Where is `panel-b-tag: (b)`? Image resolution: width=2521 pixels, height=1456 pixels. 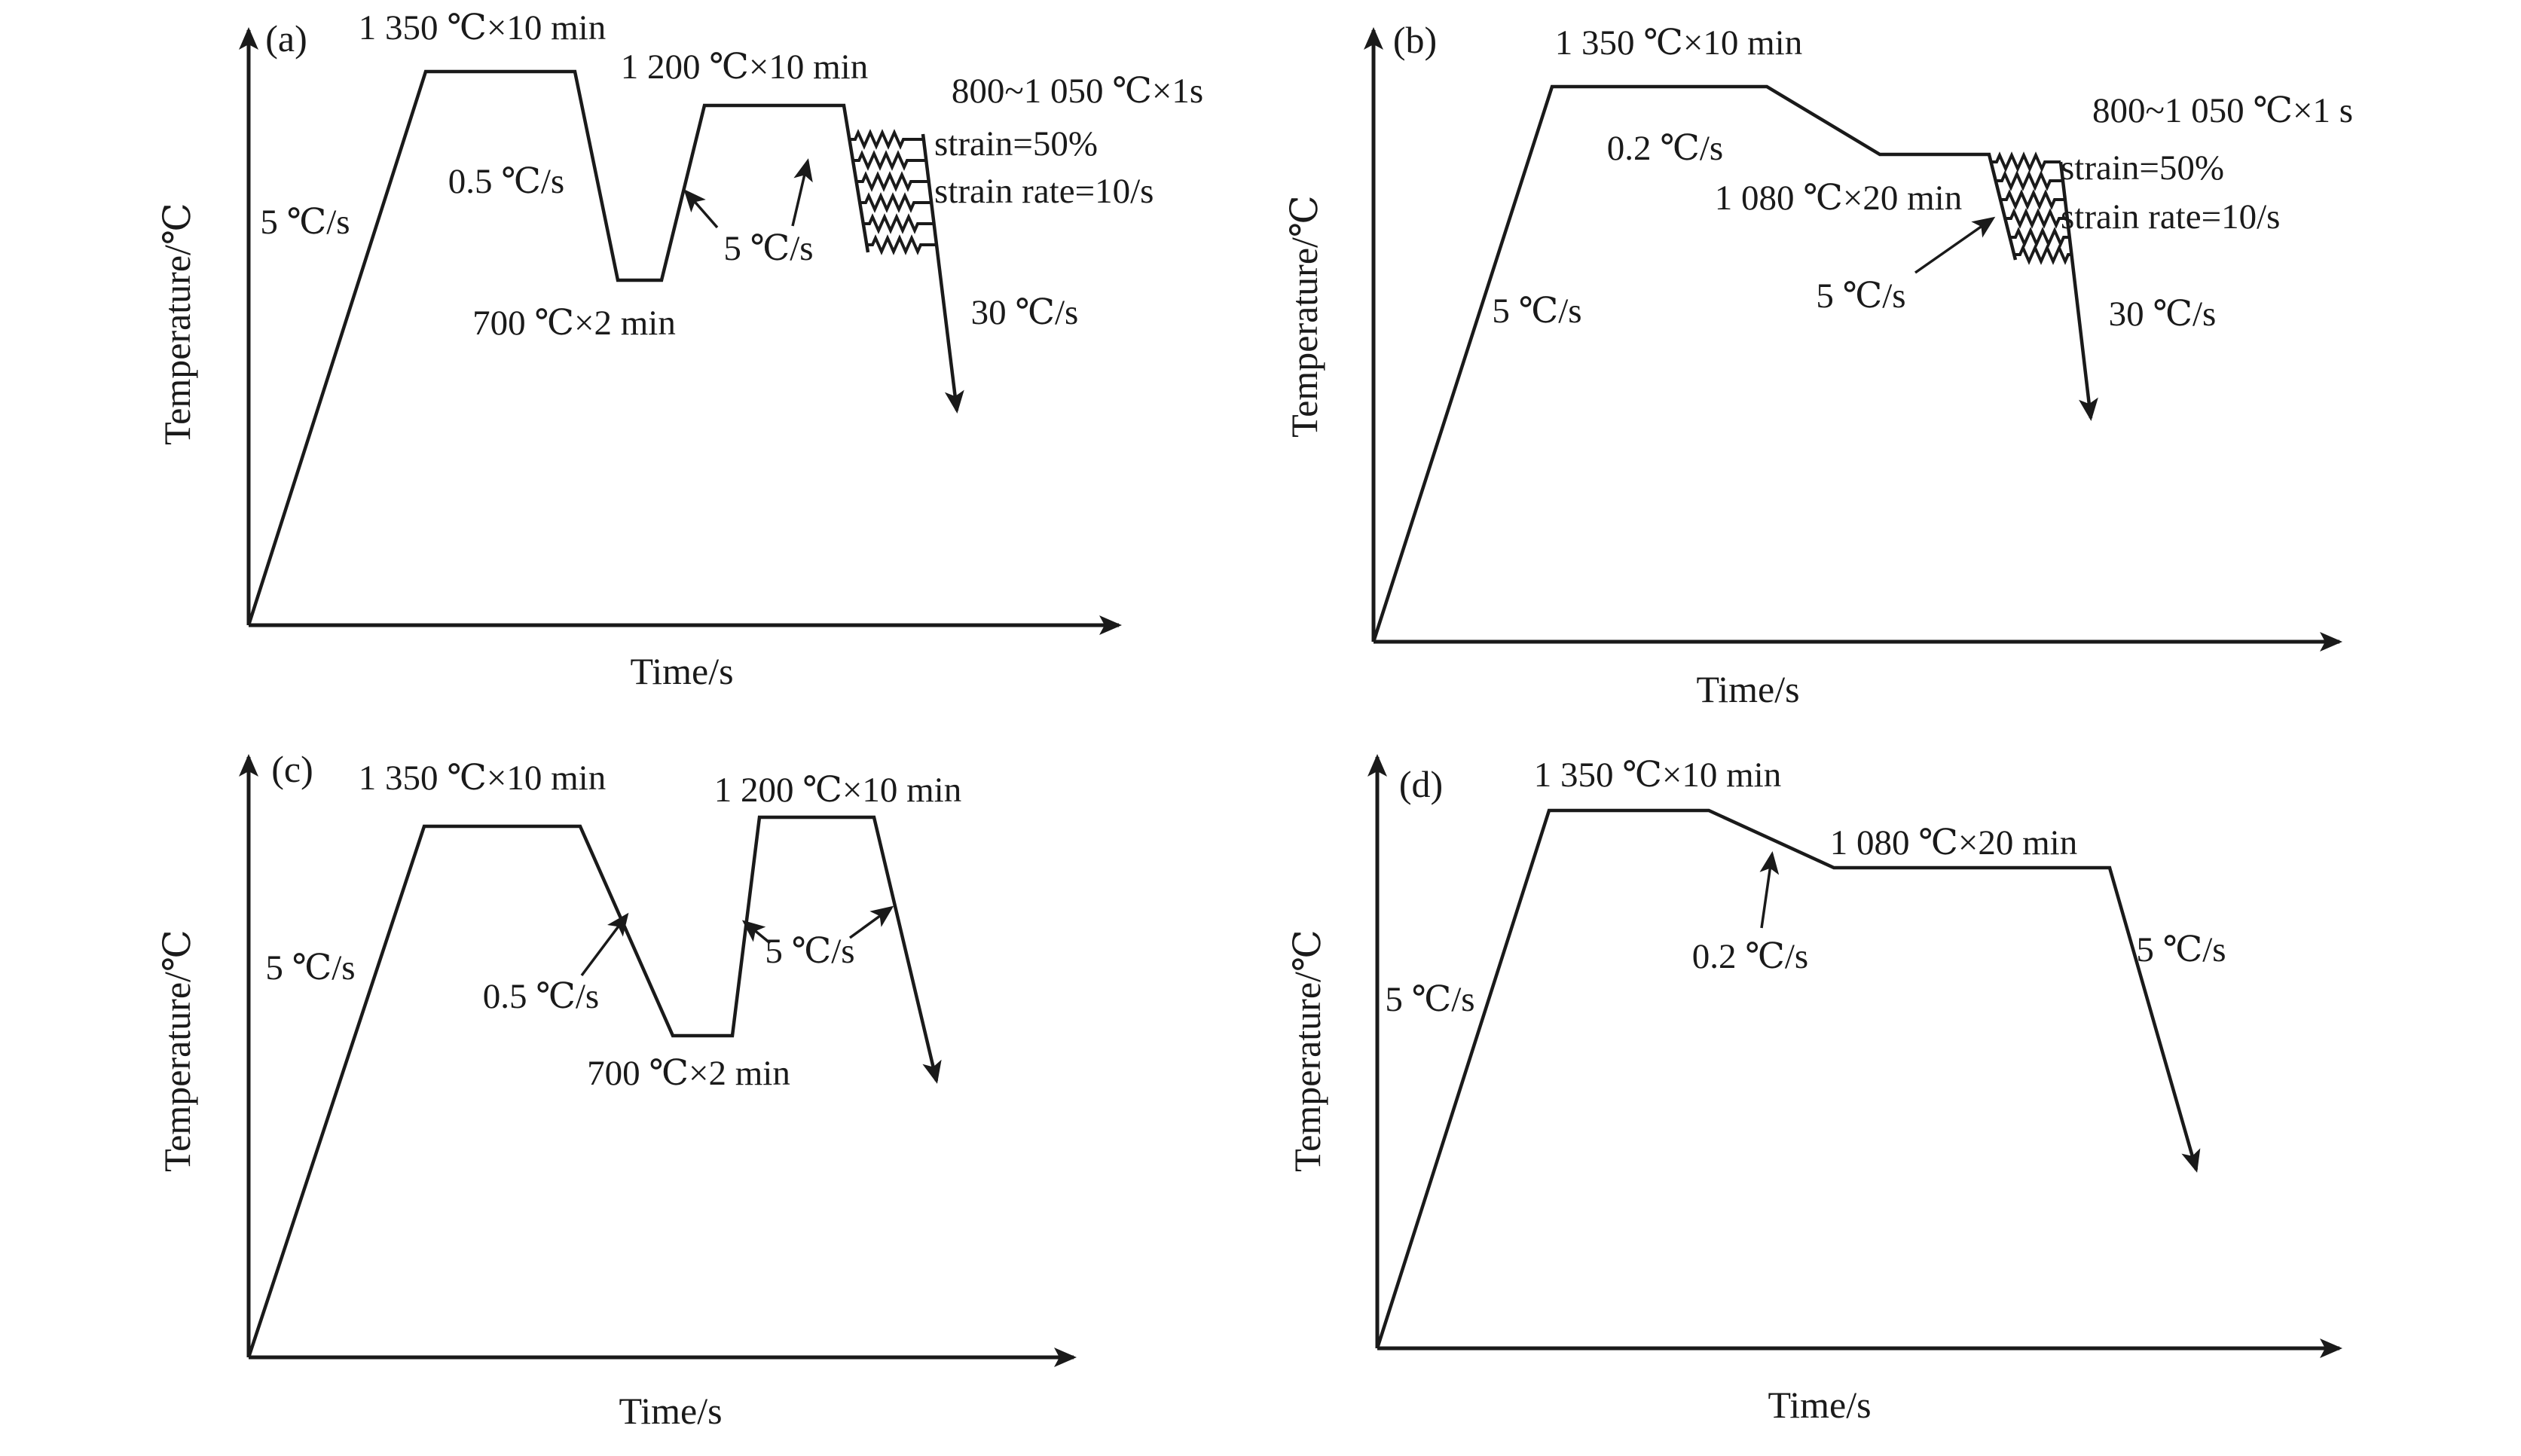
panel-b-tag: (b) is located at coordinates (1415, 40).